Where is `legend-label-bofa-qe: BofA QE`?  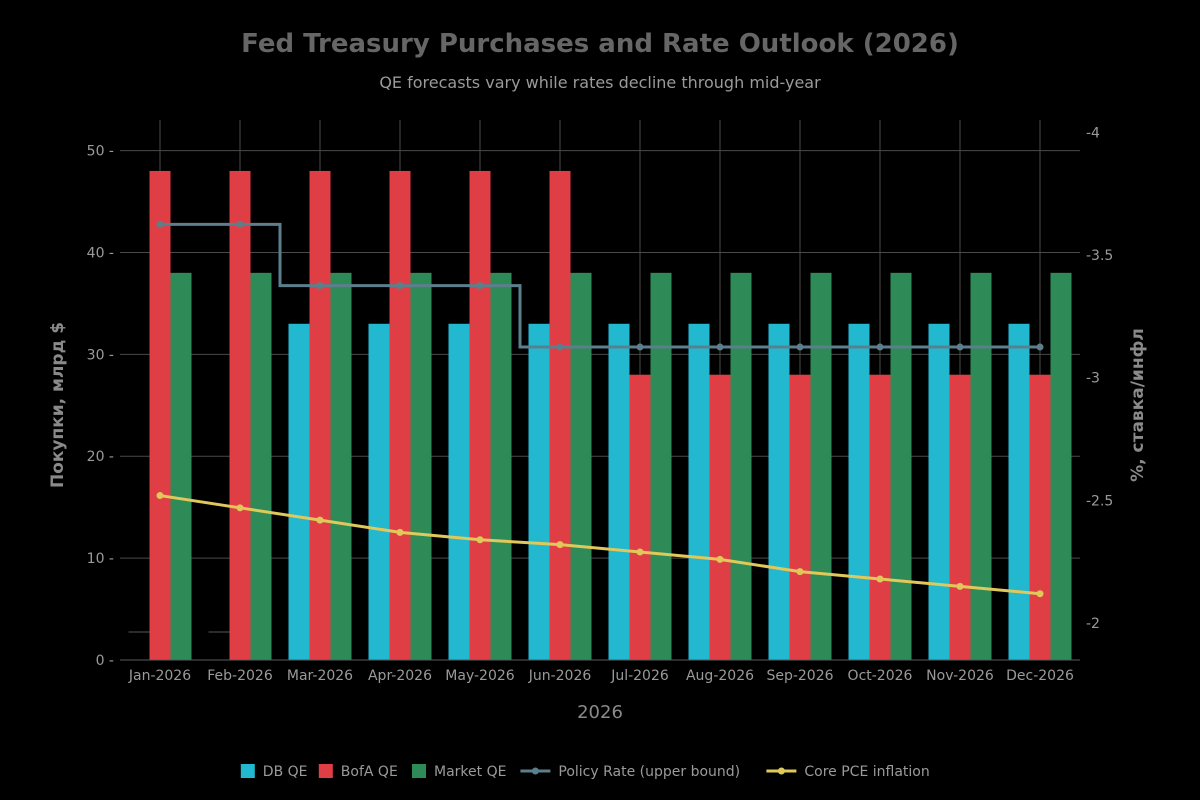 legend-label-bofa-qe: BofA QE is located at coordinates (369, 772).